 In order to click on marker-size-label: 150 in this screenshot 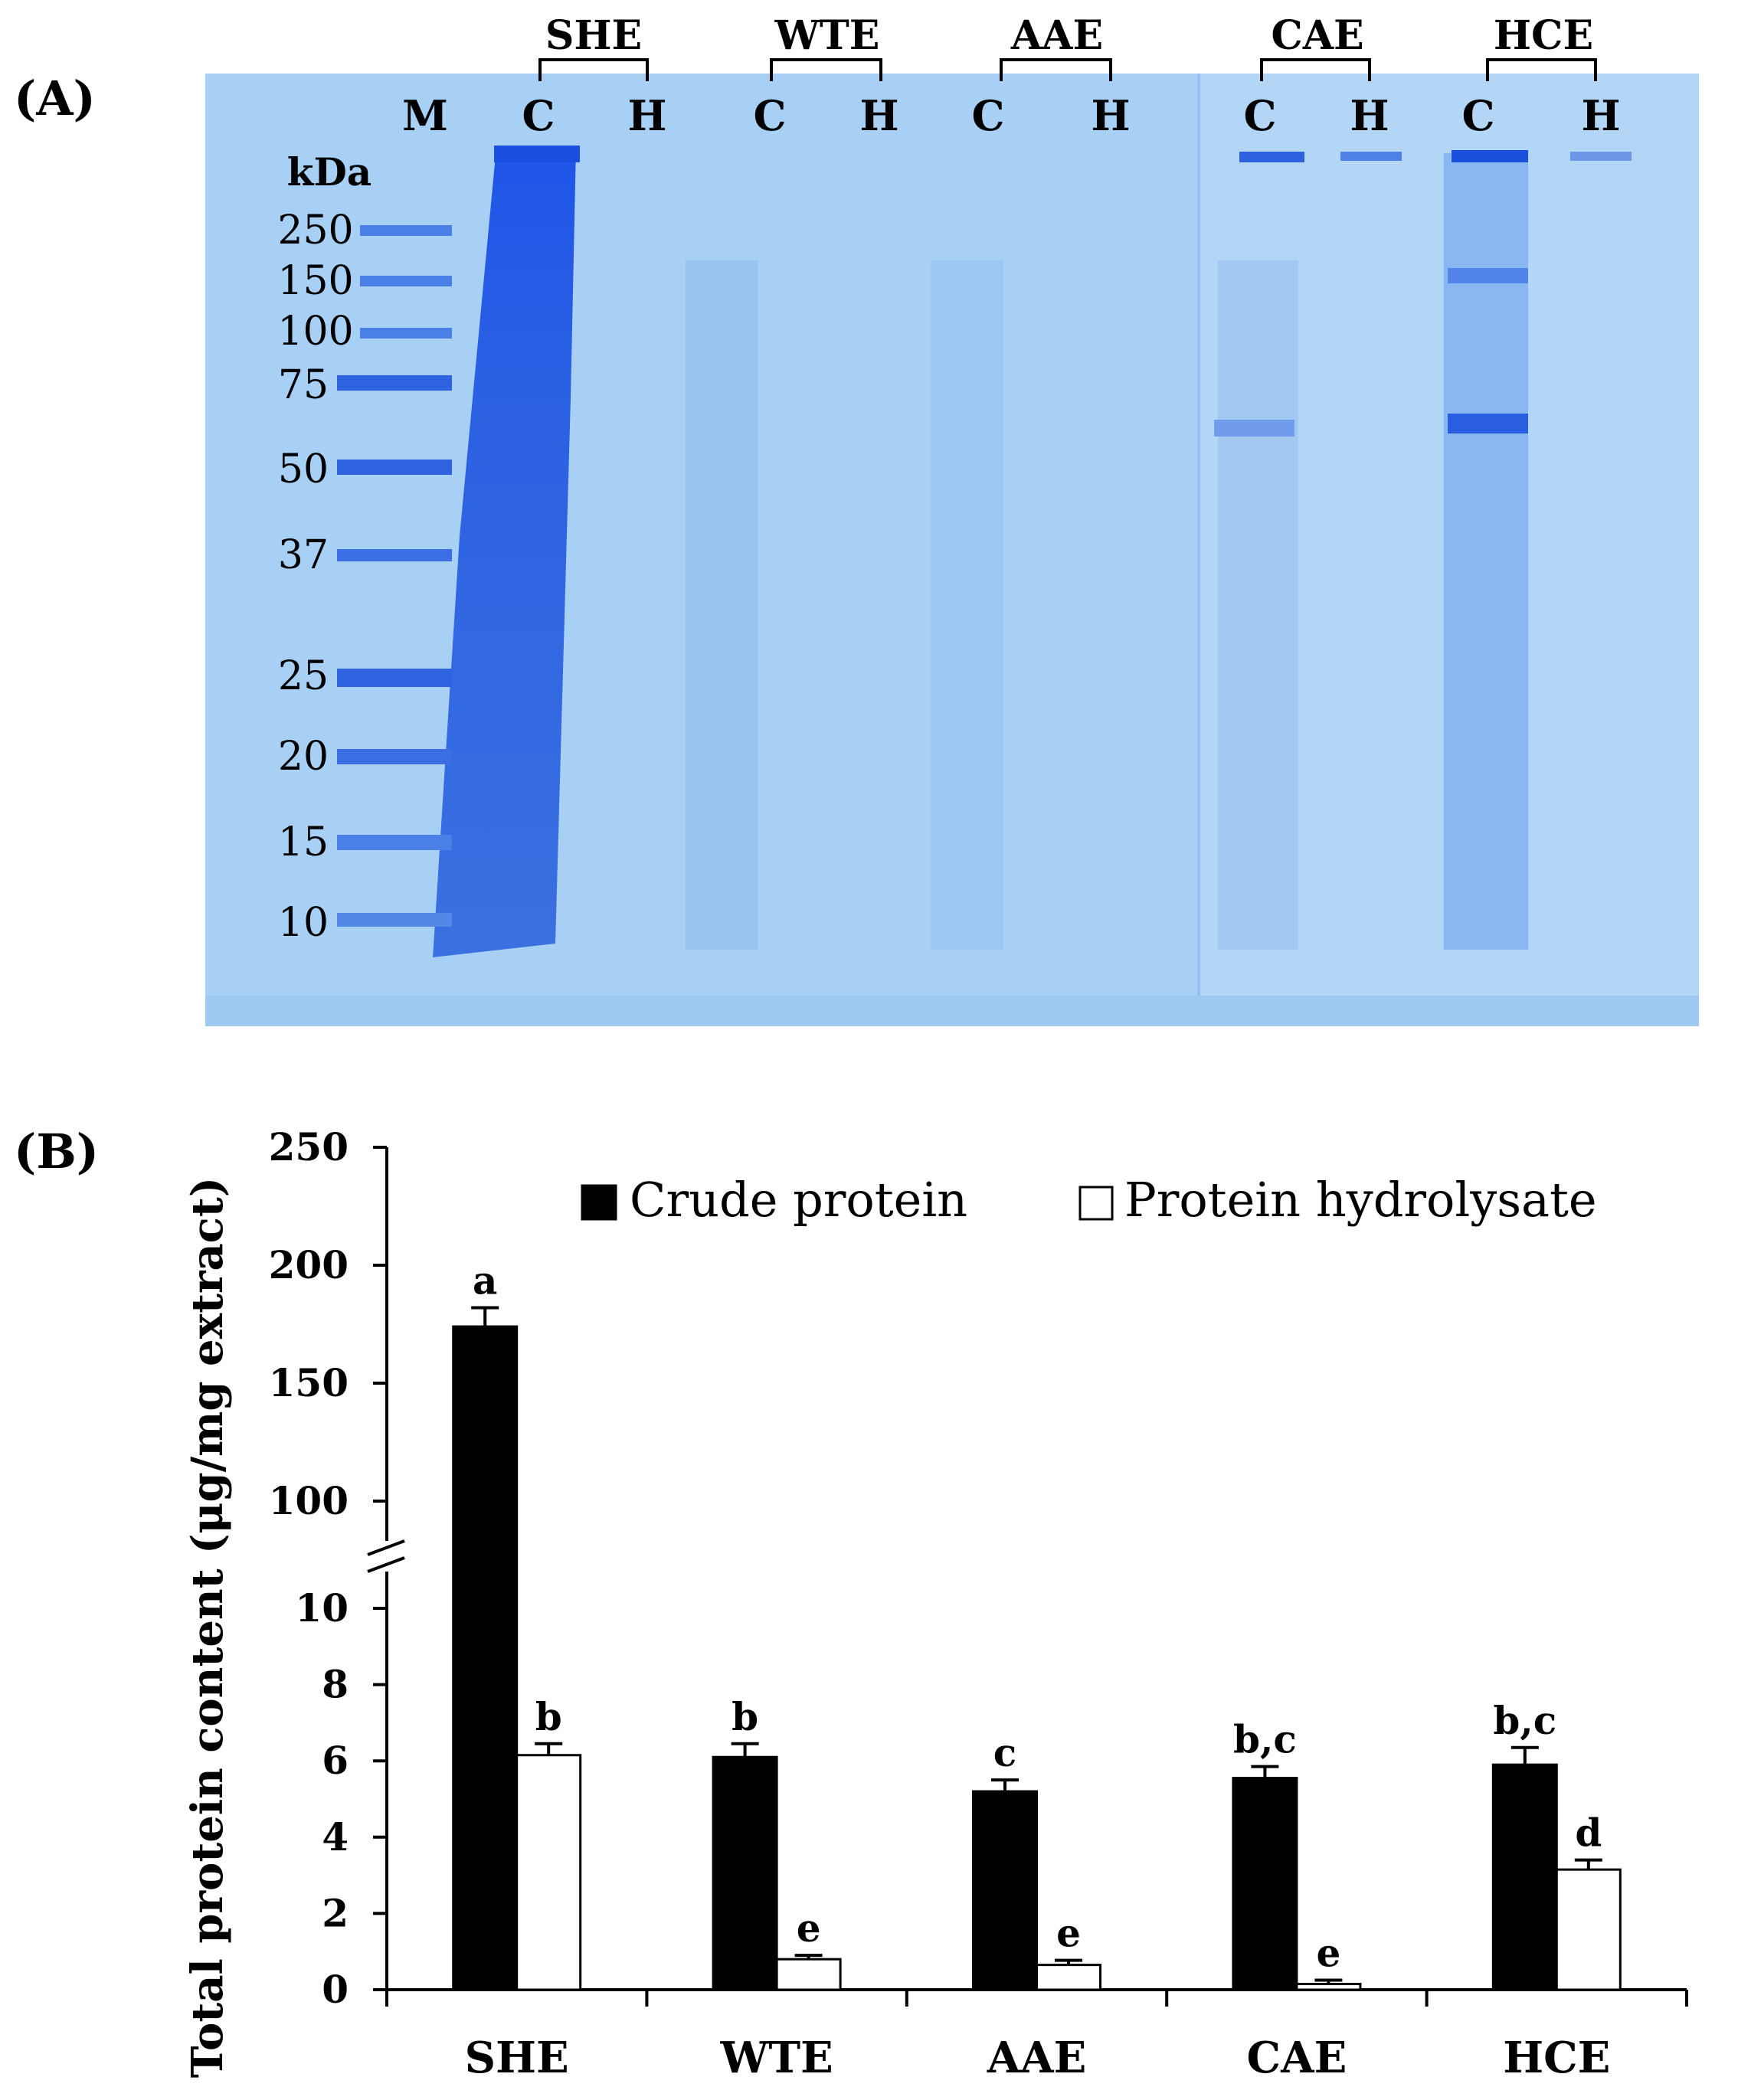, I will do `click(315, 281)`.